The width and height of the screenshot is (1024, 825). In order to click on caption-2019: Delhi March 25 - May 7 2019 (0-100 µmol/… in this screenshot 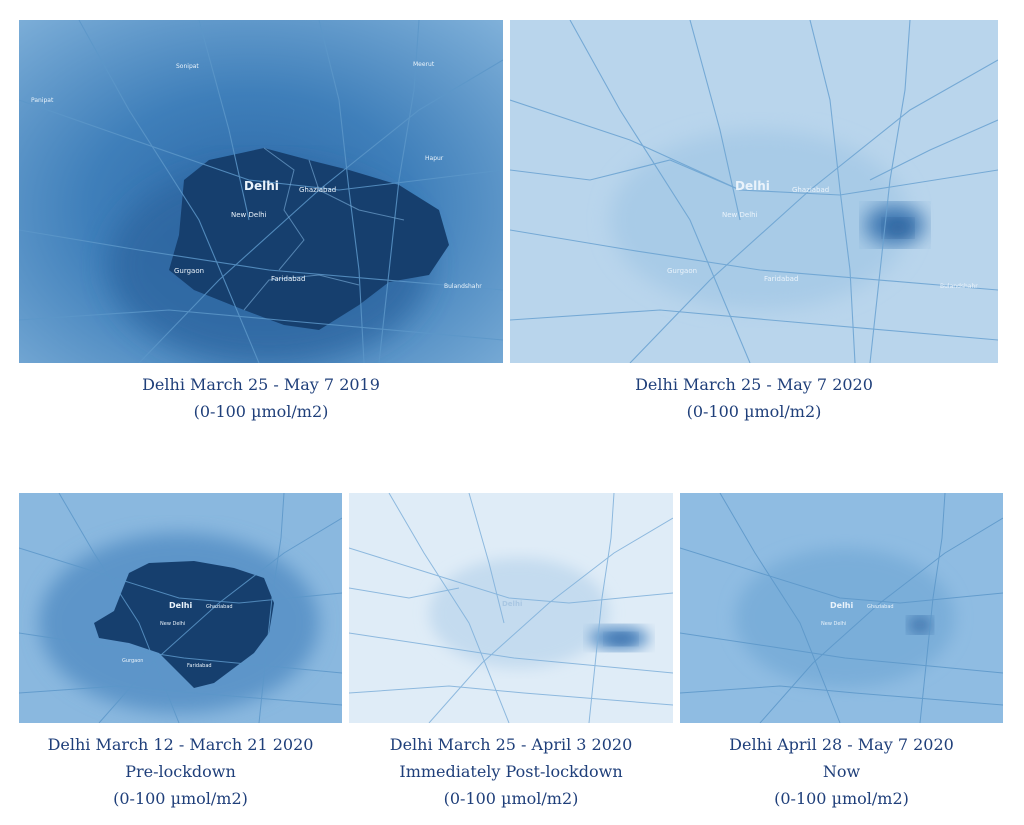, I will do `click(261, 398)`.